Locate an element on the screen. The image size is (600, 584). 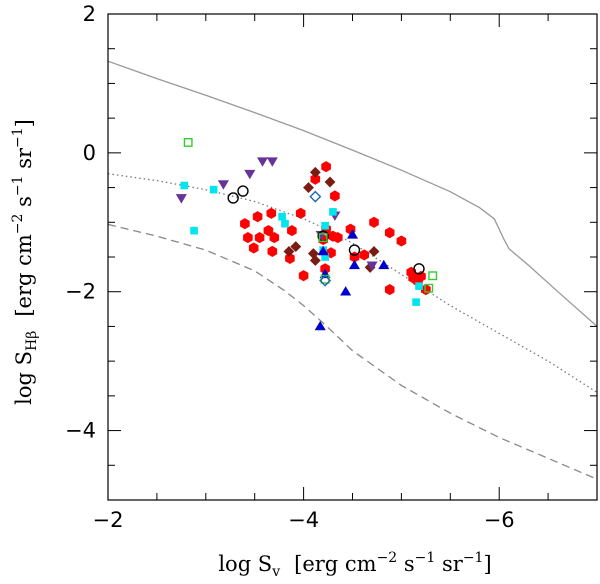
x-label-s: s is located at coordinates (405, 564).